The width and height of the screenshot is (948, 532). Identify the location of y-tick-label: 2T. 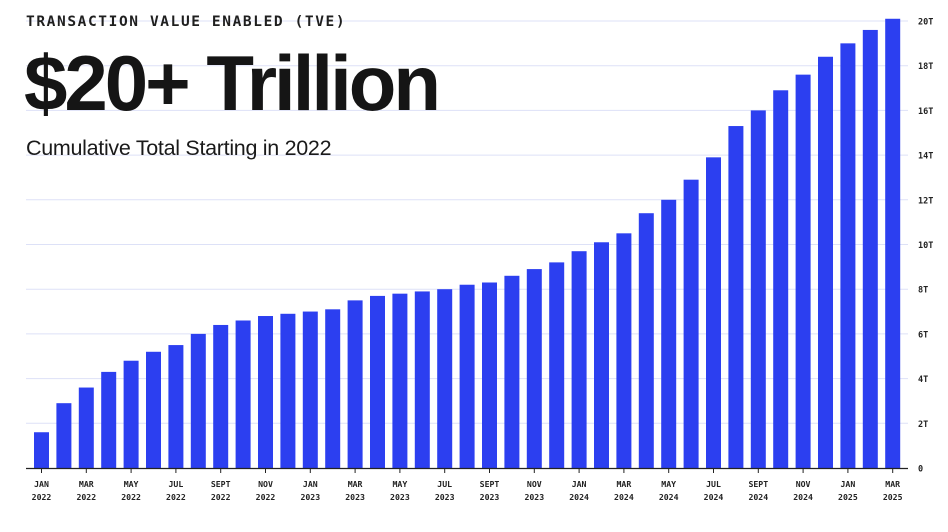
(923, 425).